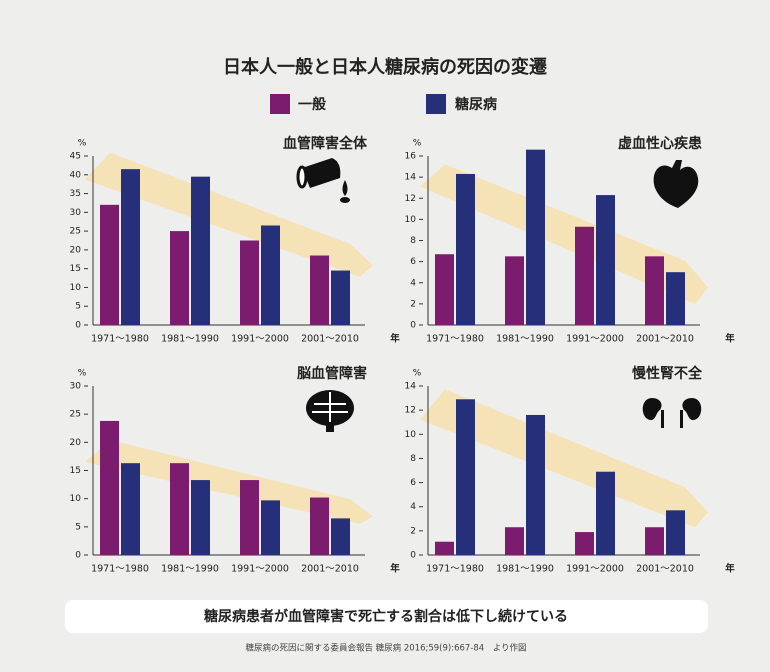 Image resolution: width=770 pixels, height=672 pixels. I want to click on panel-title: 虚血性心疾患, so click(660, 143).